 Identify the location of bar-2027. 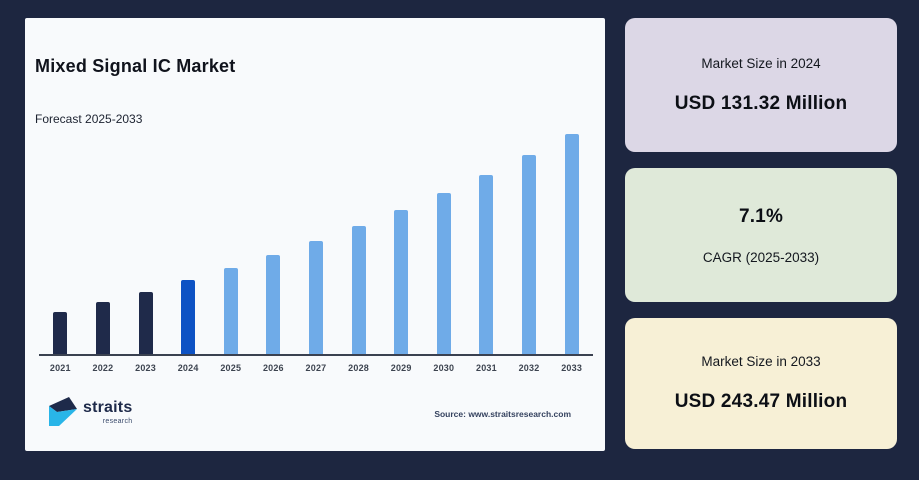
(316, 244).